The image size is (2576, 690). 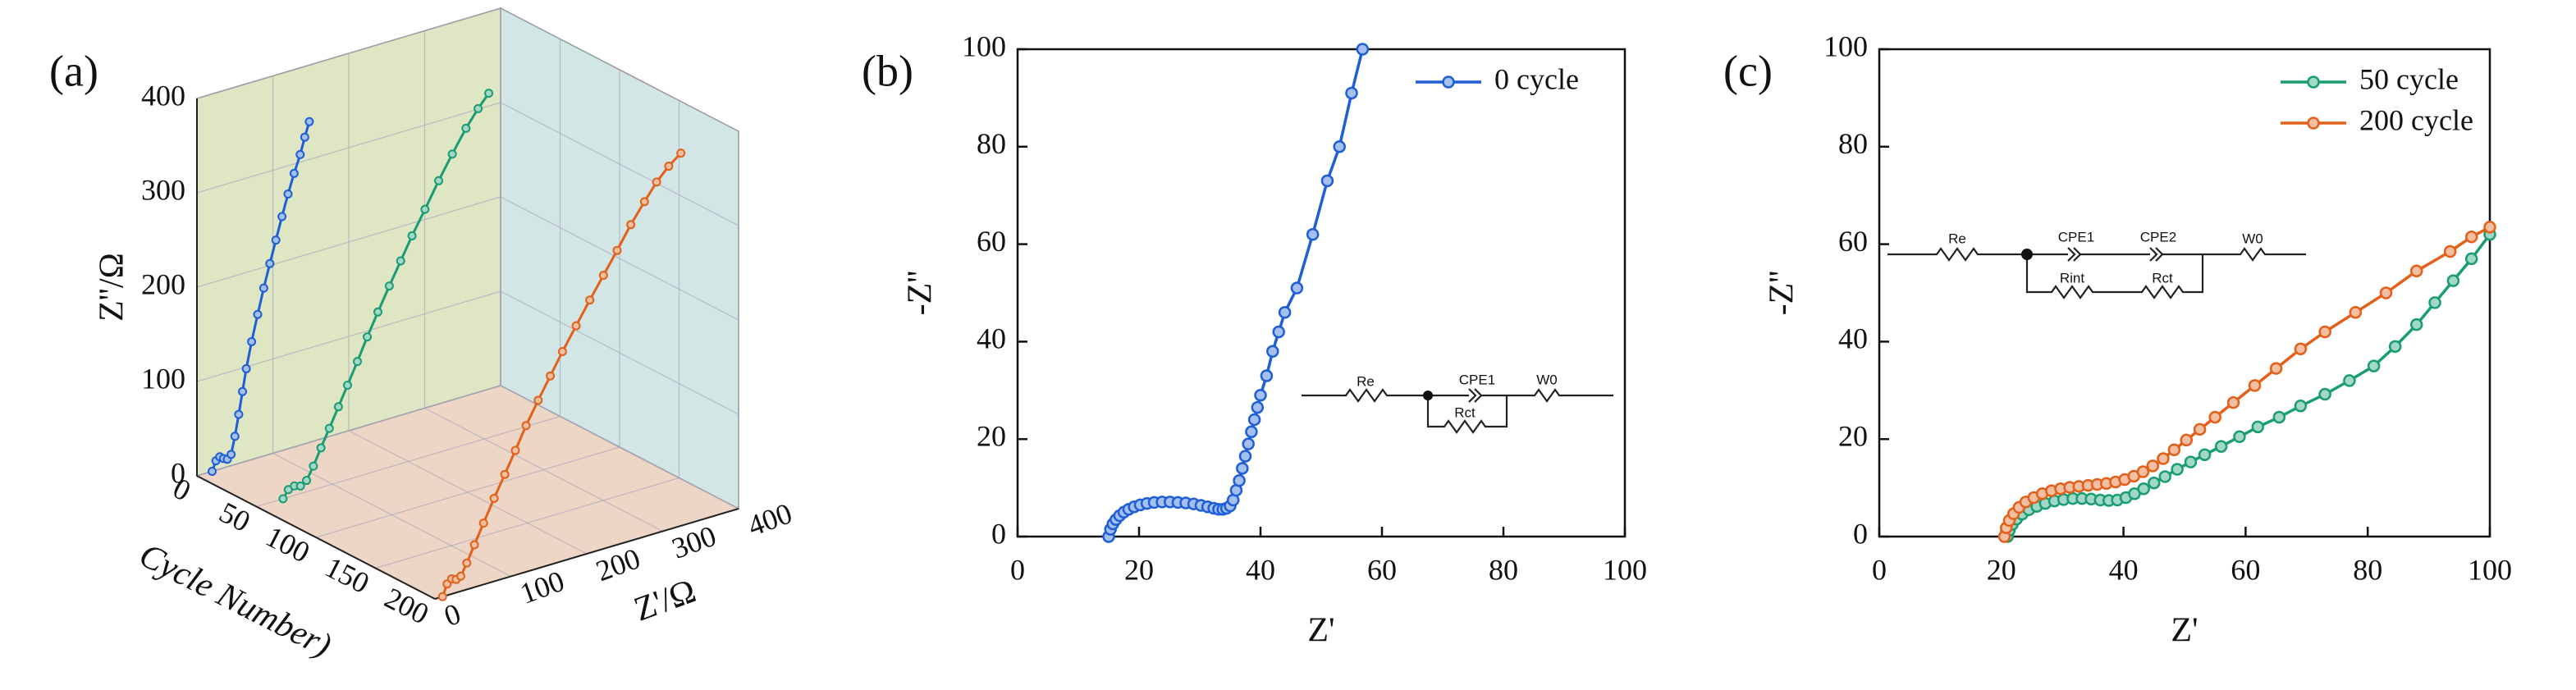 I want to click on circuit-label: CPE1, so click(x=1477, y=379).